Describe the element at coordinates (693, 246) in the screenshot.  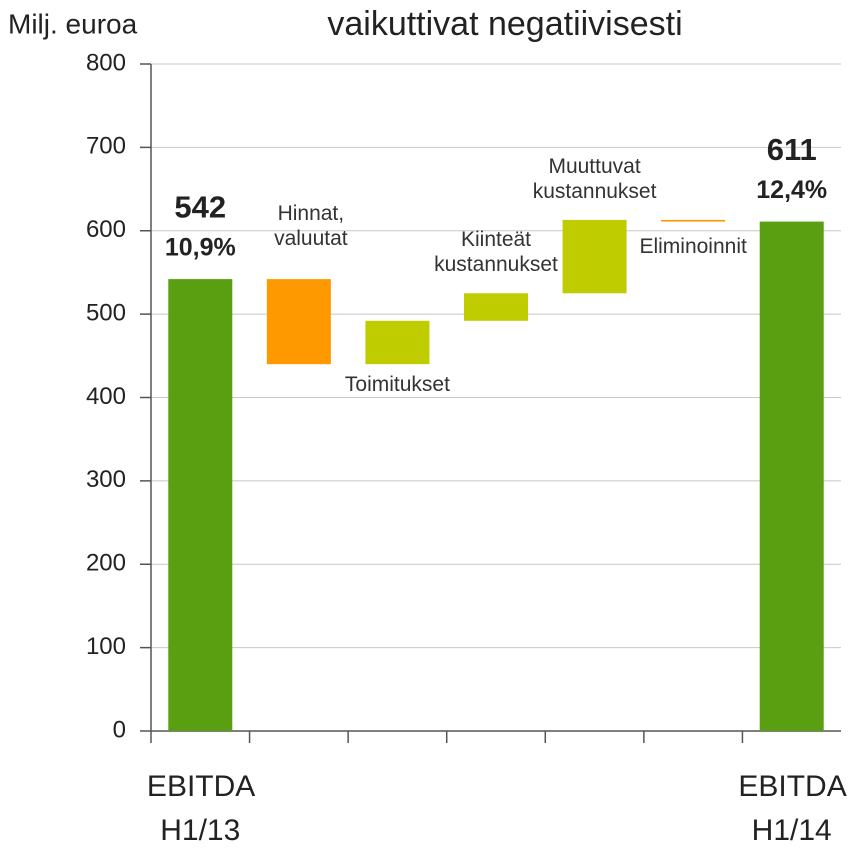
I see `bar-label: Eliminoinnit` at that location.